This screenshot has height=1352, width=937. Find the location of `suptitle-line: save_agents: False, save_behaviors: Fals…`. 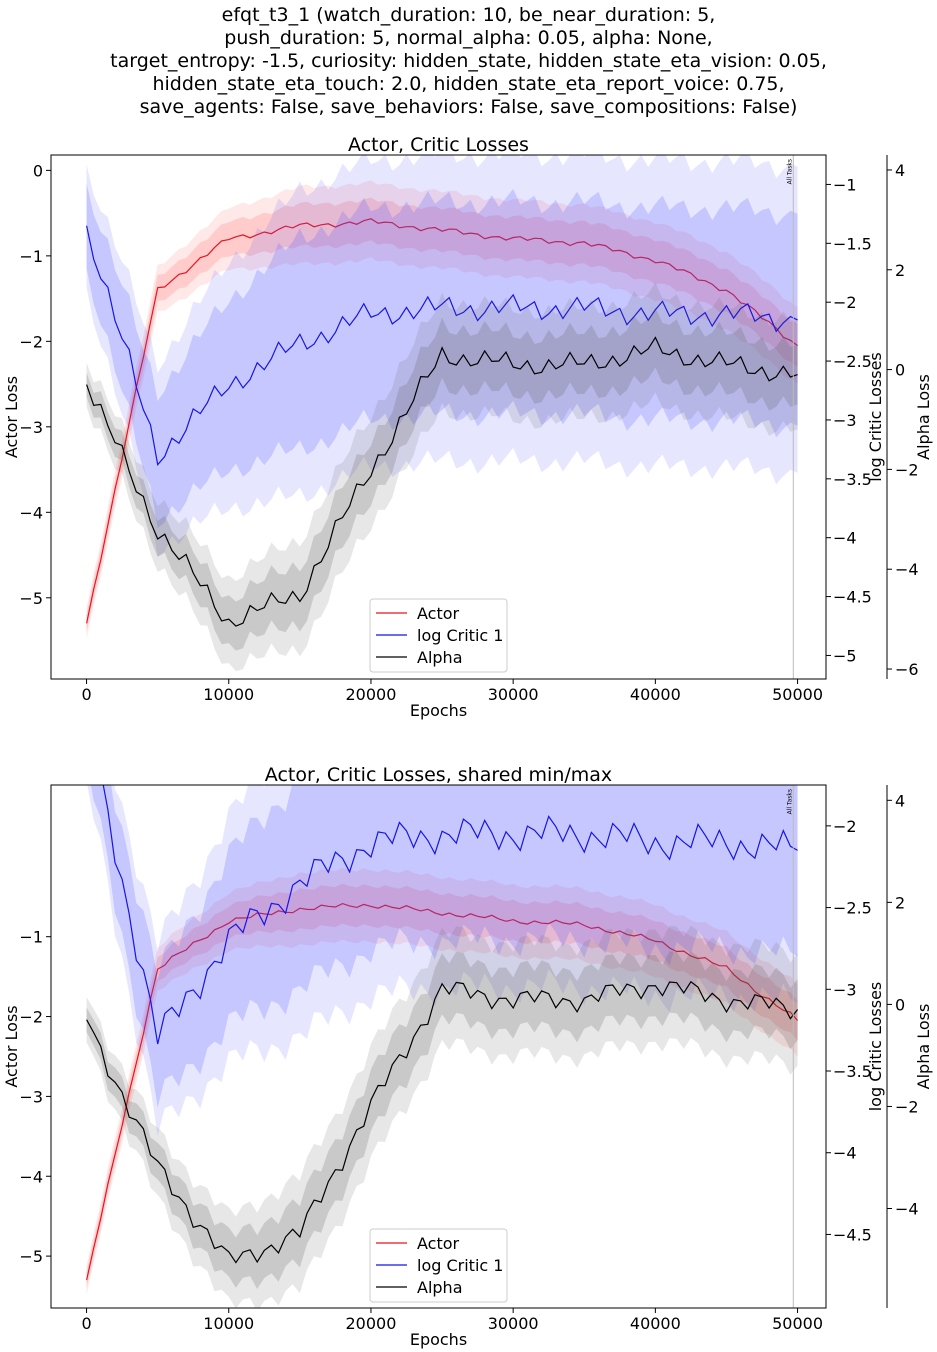

suptitle-line: save_agents: False, save_behaviors: Fals… is located at coordinates (468, 107).